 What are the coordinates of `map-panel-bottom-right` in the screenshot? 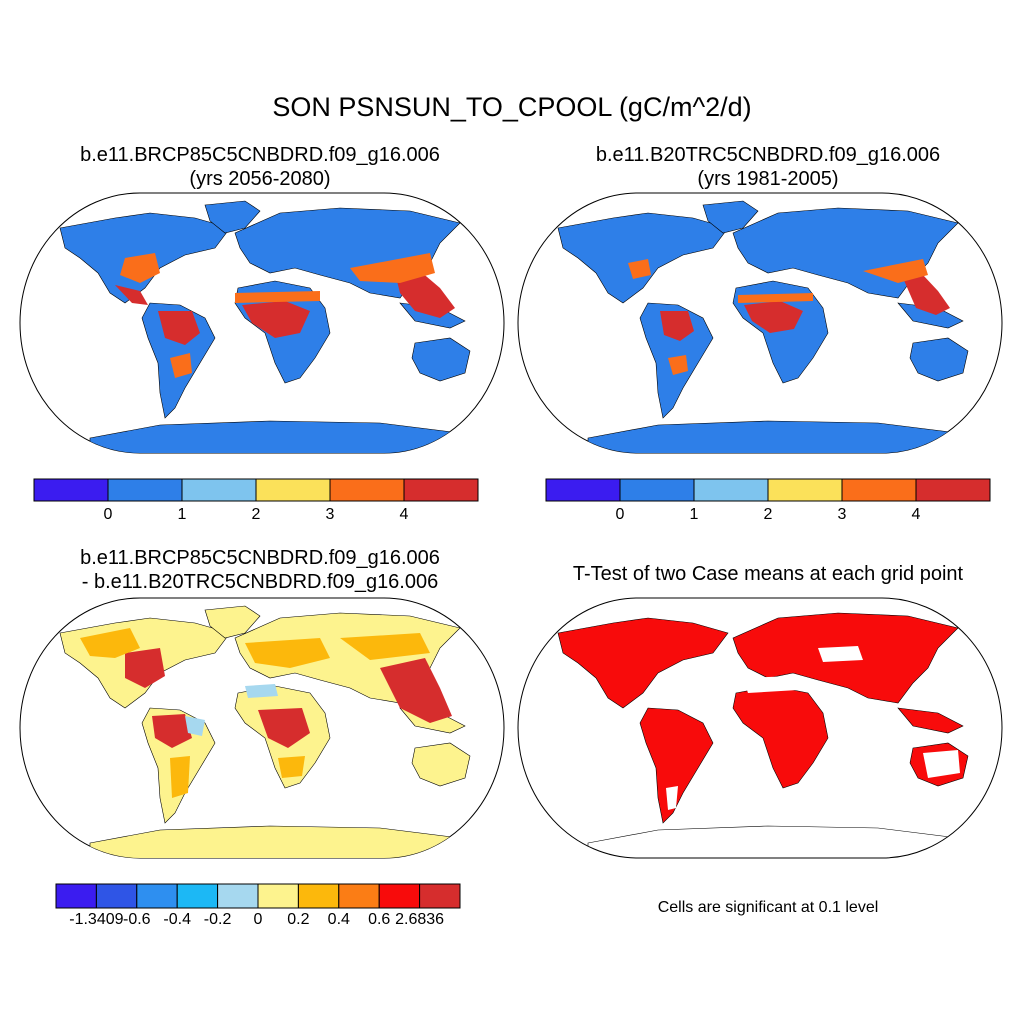 It's located at (760, 728).